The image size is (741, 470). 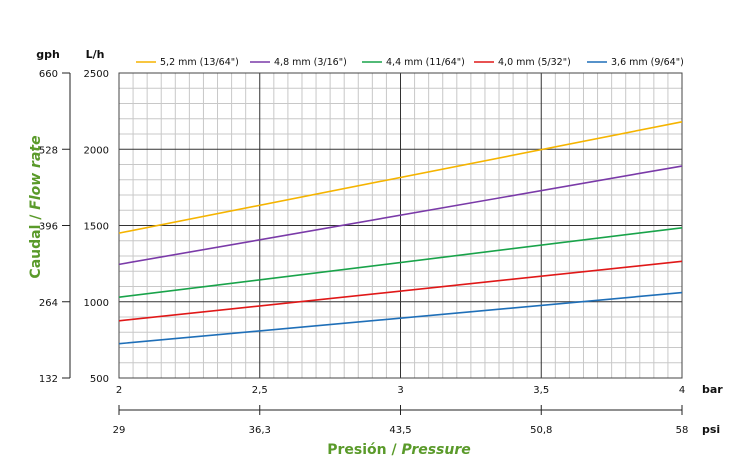 I want to click on lh-tick-label: 2000, so click(x=96, y=150).